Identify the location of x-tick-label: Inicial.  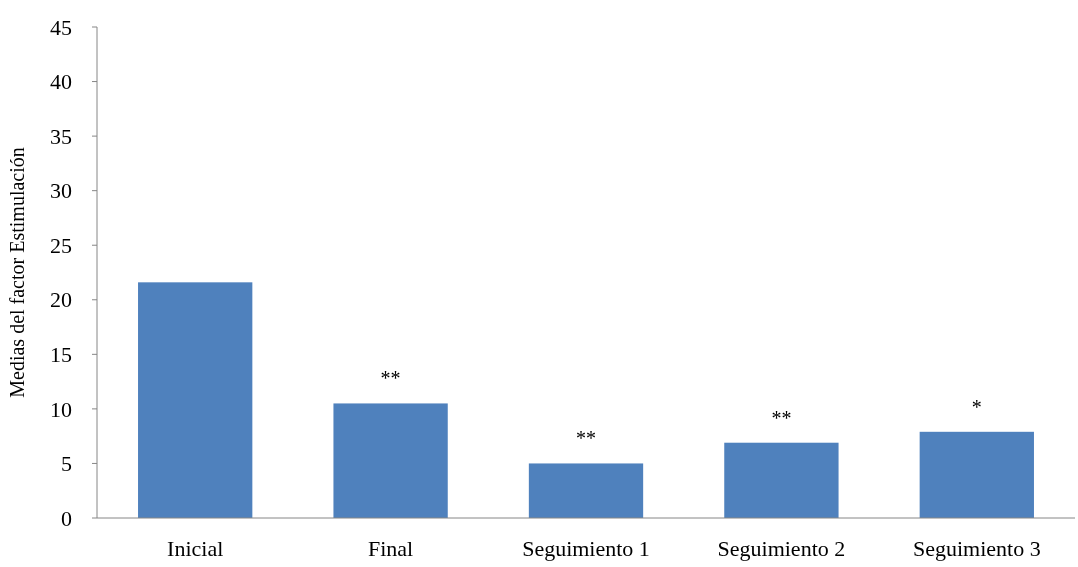
(195, 548).